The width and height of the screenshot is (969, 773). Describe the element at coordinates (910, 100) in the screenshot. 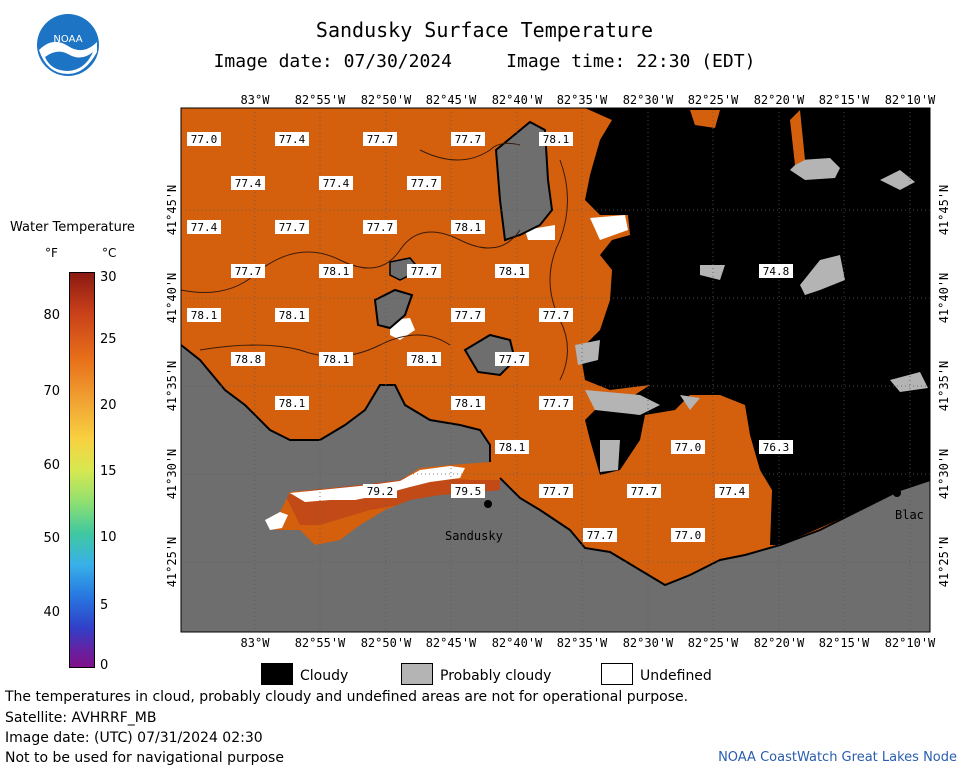

I see `lon-label: 82°10'W` at that location.